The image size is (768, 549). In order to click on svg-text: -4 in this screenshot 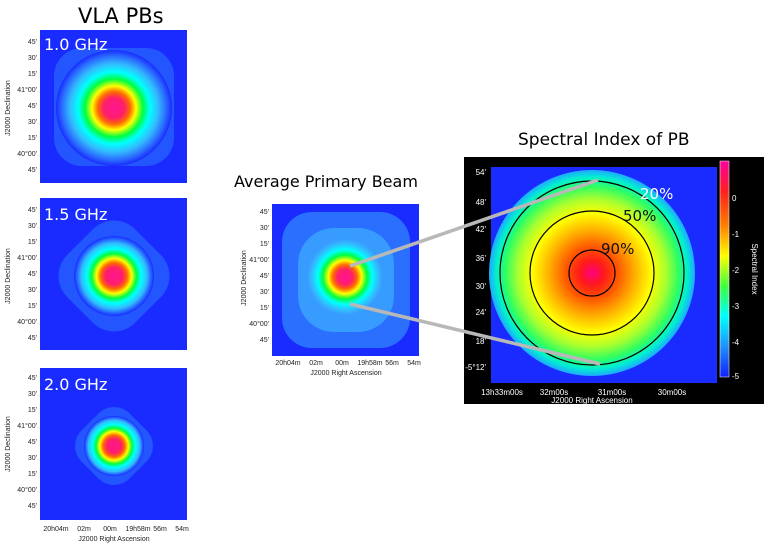, I will do `click(736, 342)`.